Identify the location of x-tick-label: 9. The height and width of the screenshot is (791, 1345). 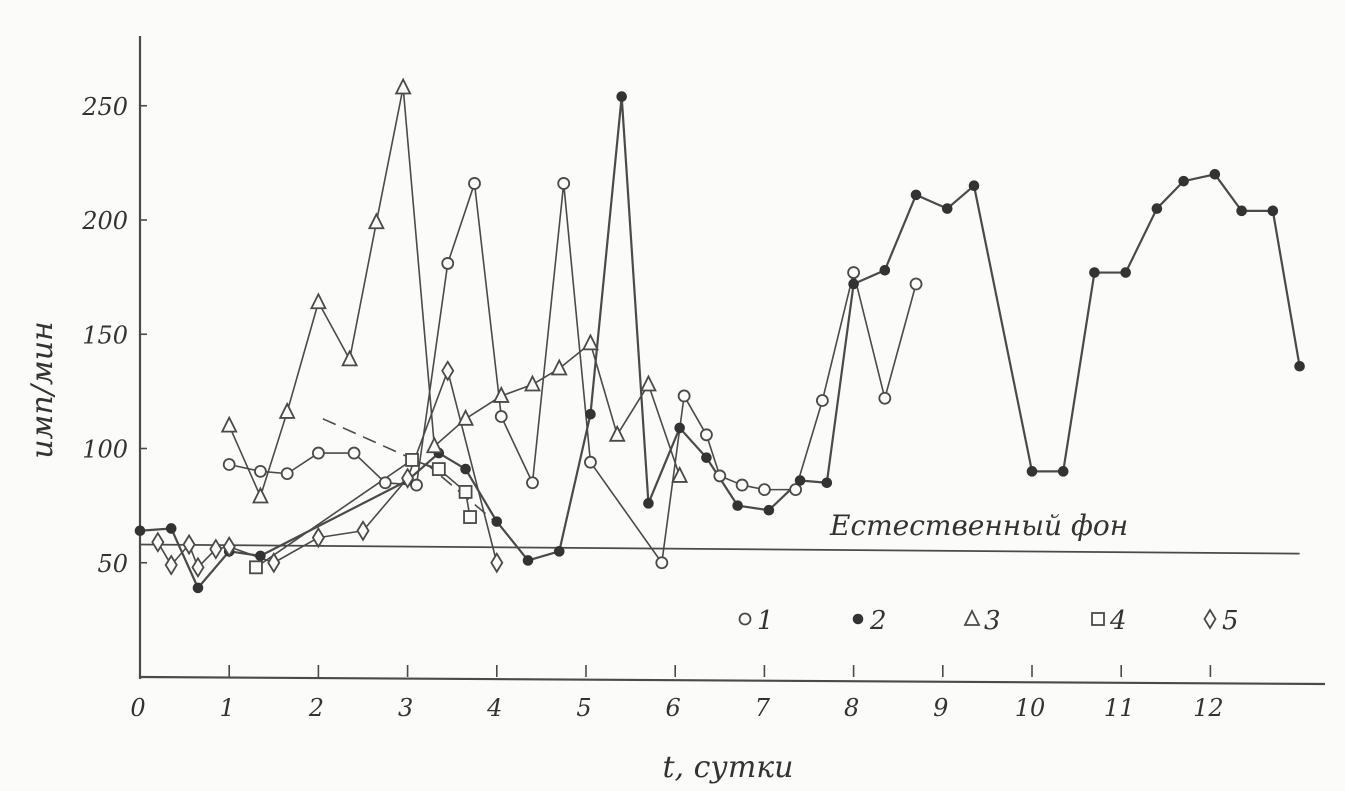
(940, 708).